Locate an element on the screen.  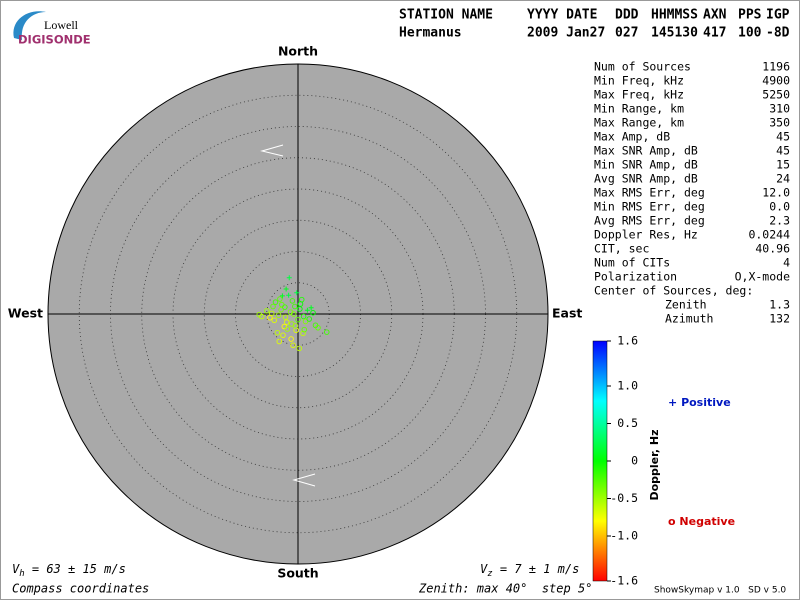
logo-bottom: DIGISONDE is located at coordinates (54, 40).